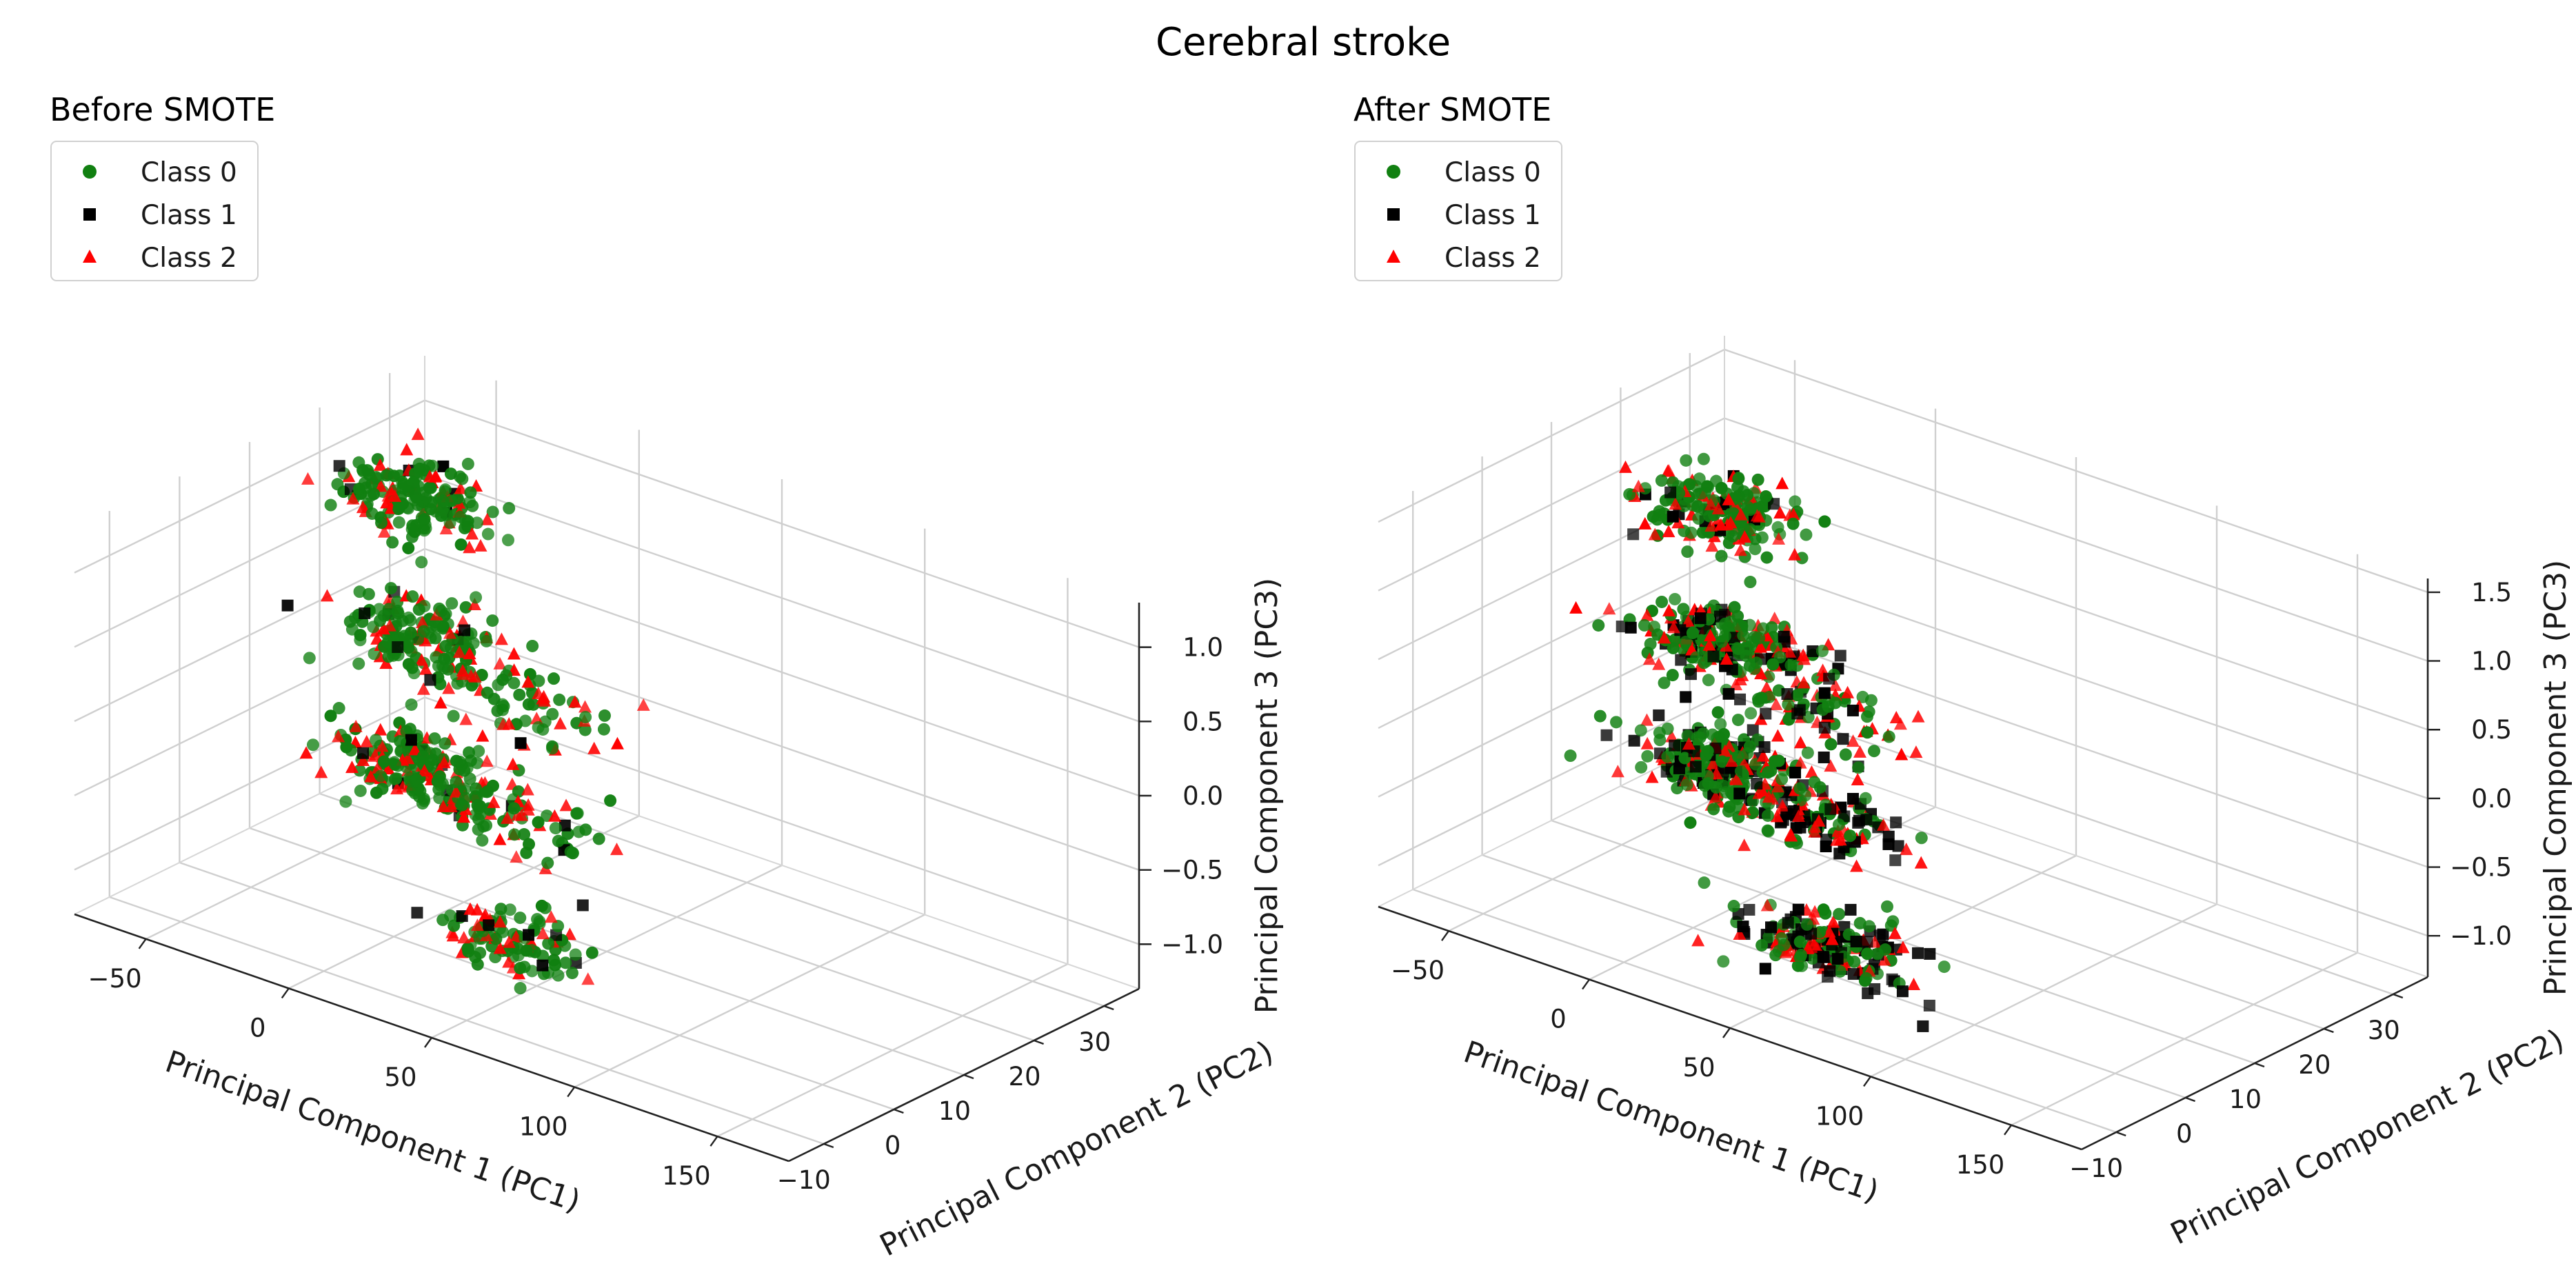  Describe the element at coordinates (686, 1176) in the screenshot. I see `x-tick-label: 150` at that location.